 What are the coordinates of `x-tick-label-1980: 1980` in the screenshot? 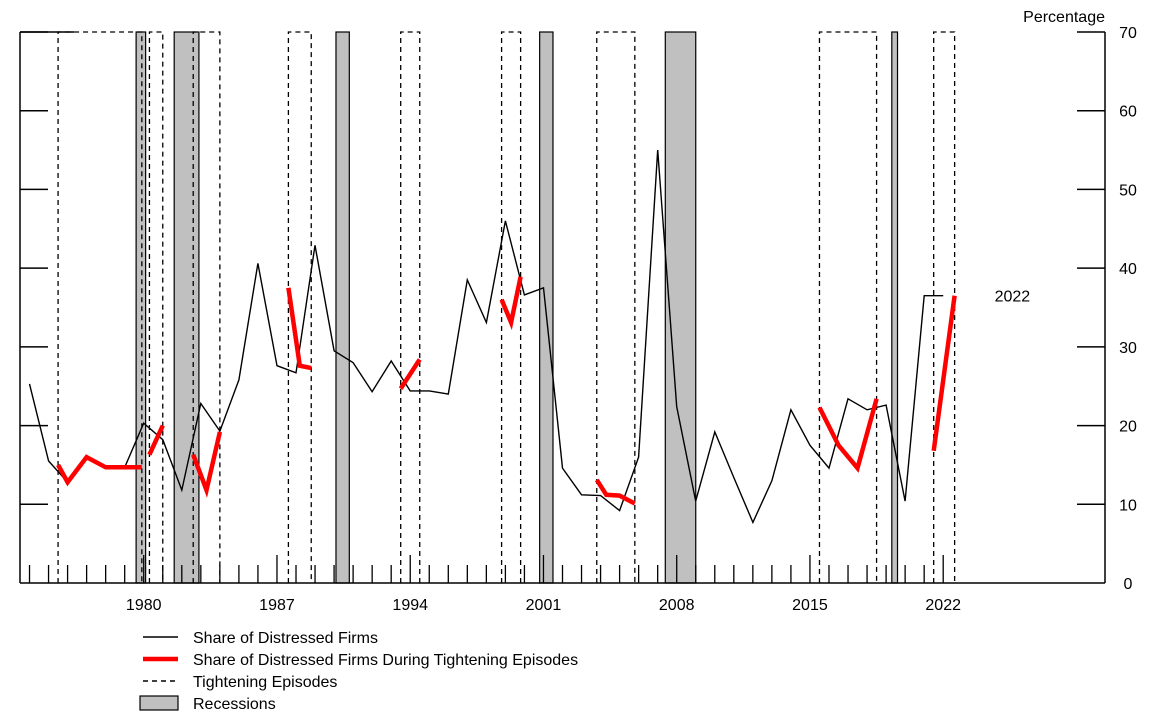 It's located at (144, 605).